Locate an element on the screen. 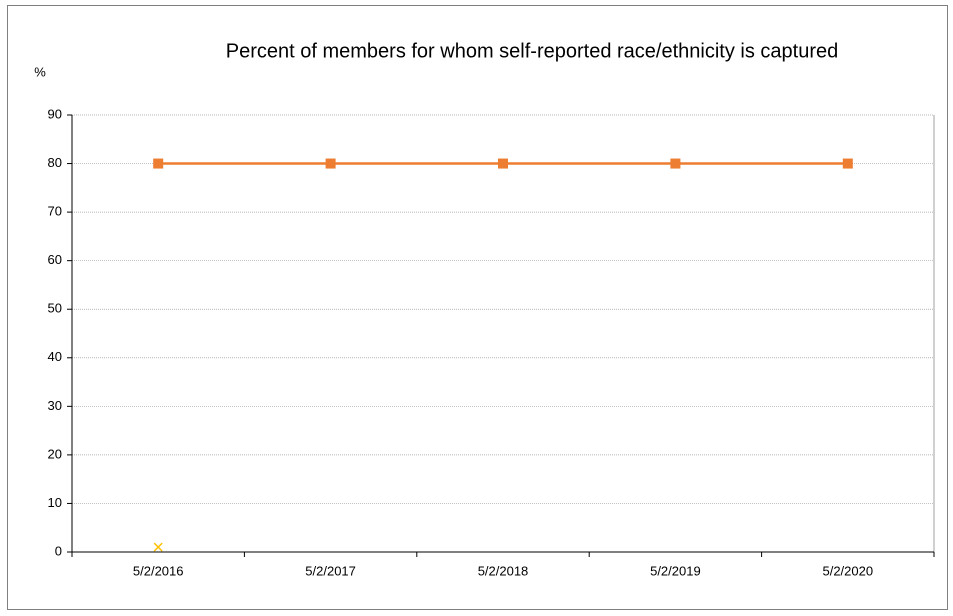  x-tick-label: 5/2/2020 is located at coordinates (847, 570).